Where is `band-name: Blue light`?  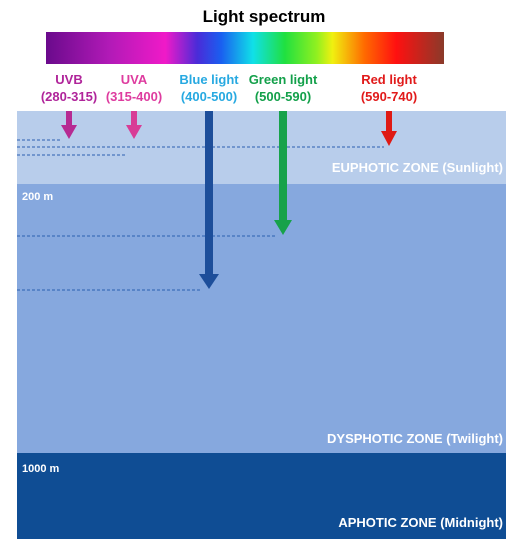
band-name: Blue light is located at coordinates (209, 79).